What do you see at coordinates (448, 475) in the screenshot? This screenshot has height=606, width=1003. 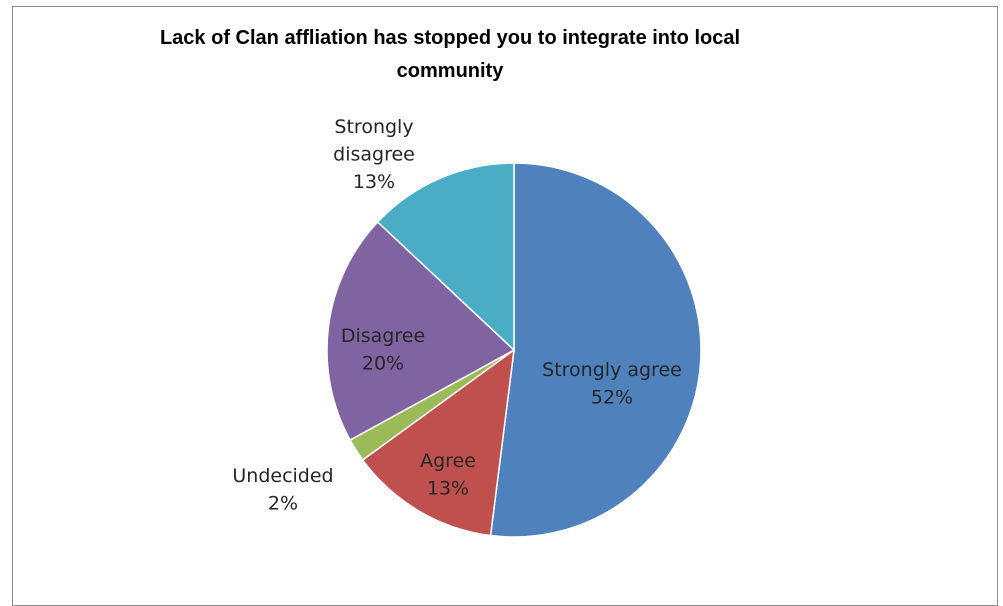 I see `slice-label-agree: Agree 13%` at bounding box center [448, 475].